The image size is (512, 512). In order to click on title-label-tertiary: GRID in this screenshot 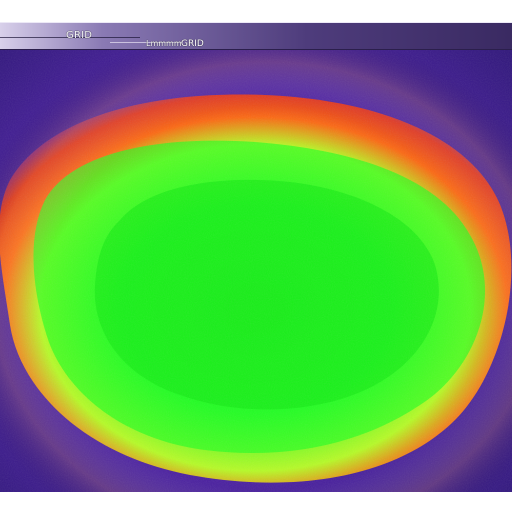, I will do `click(192, 44)`.